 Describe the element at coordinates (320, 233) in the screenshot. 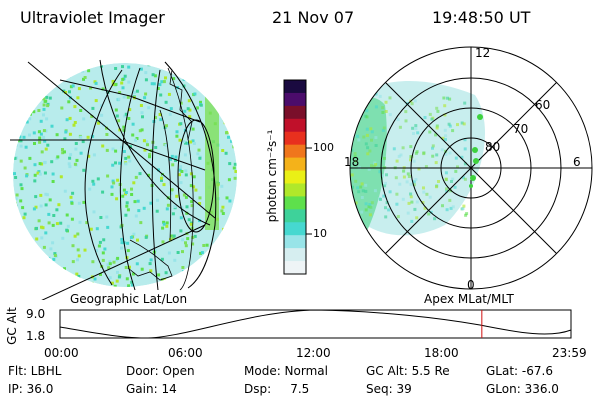

I see `colorbar-tick-label-10: 10` at that location.